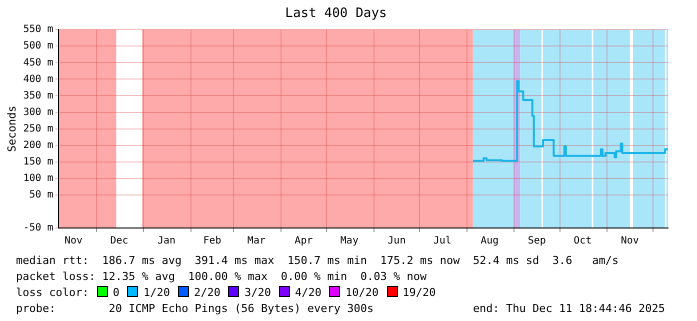 The image size is (697, 321). Describe the element at coordinates (38, 162) in the screenshot. I see `y-tick-label: 150 m` at that location.